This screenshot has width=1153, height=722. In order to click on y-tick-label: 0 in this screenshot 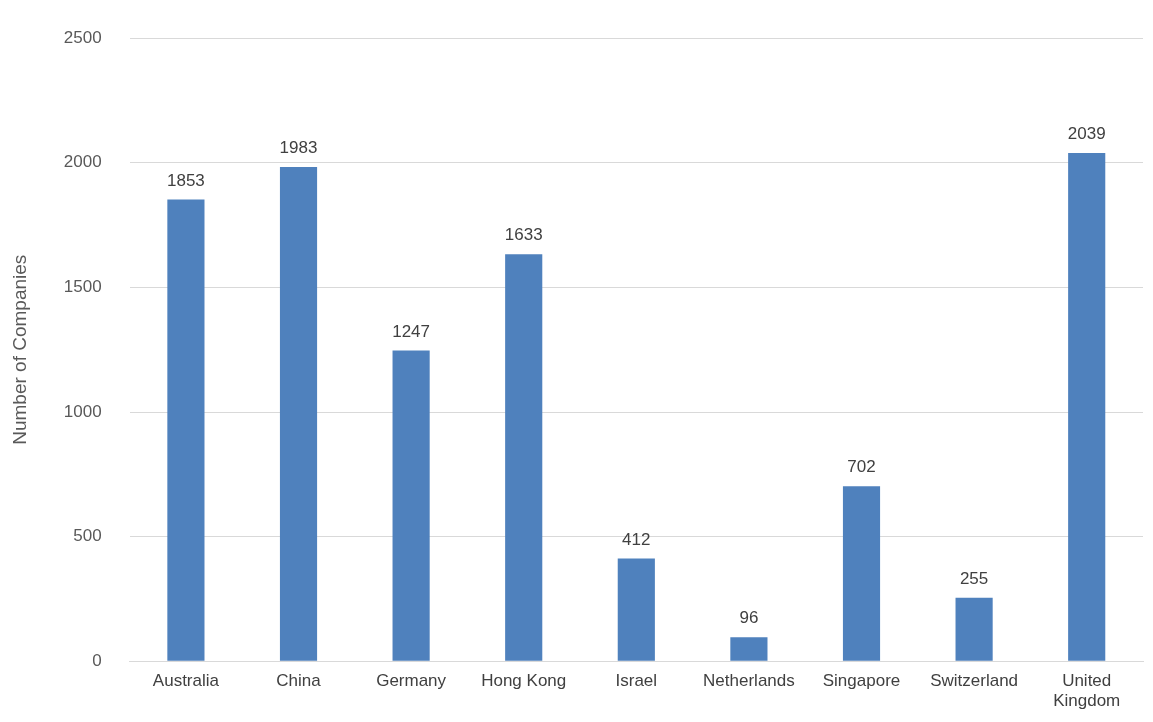, I will do `click(97, 660)`.